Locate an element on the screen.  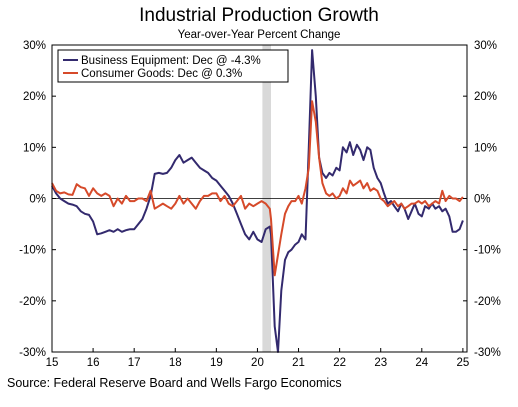
legend-label-business-equipment: Business Equipment: Dec @ -4.3% is located at coordinates (171, 61).